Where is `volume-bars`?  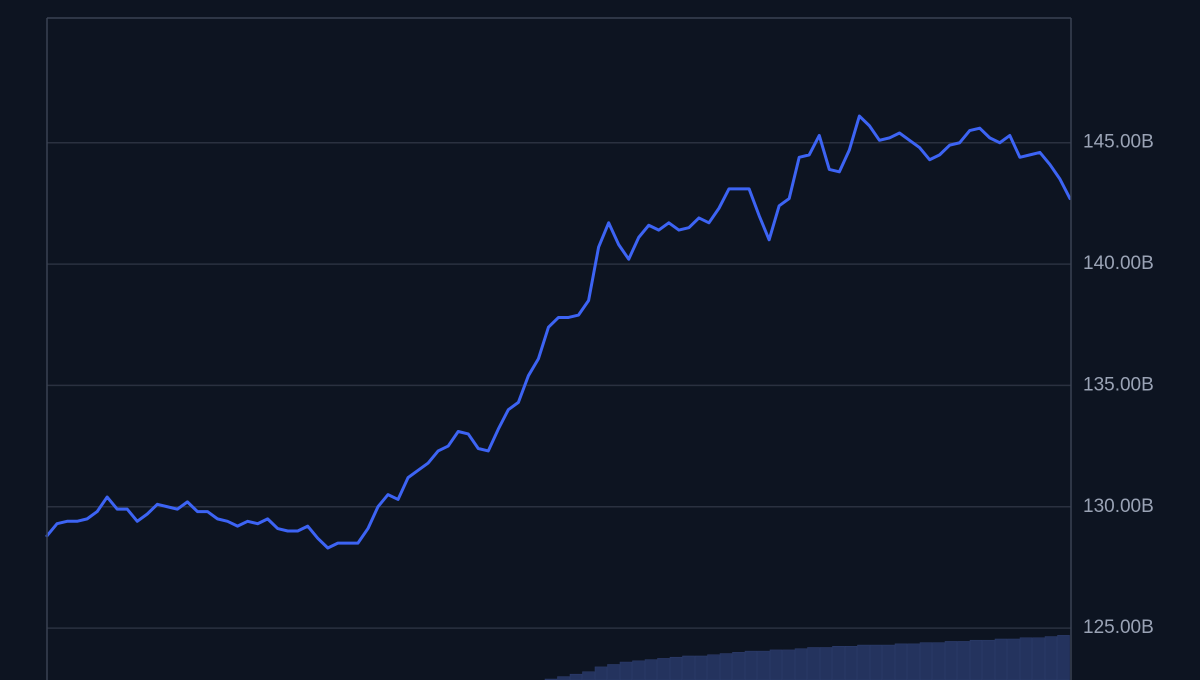 volume-bars is located at coordinates (807, 657).